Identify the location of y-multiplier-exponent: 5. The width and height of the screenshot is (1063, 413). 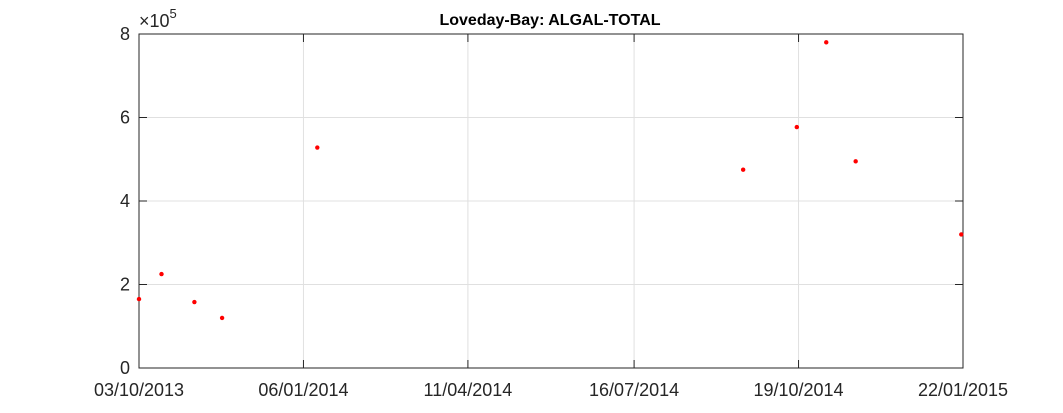
(173, 13).